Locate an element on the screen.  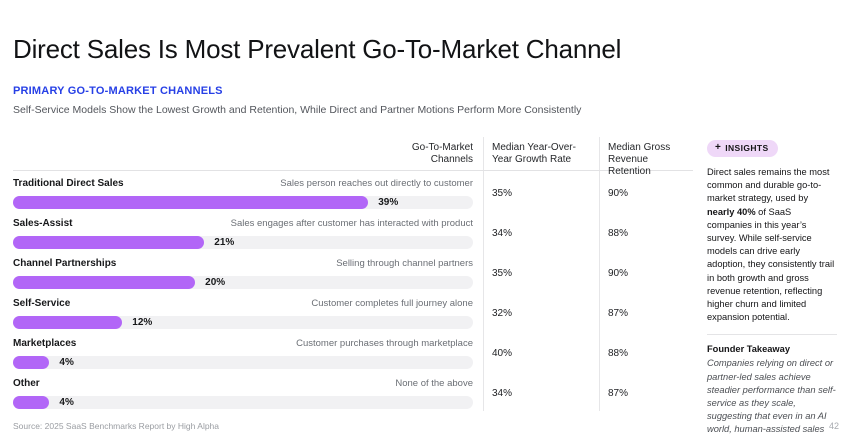
insights-divider is located at coordinates (772, 335).